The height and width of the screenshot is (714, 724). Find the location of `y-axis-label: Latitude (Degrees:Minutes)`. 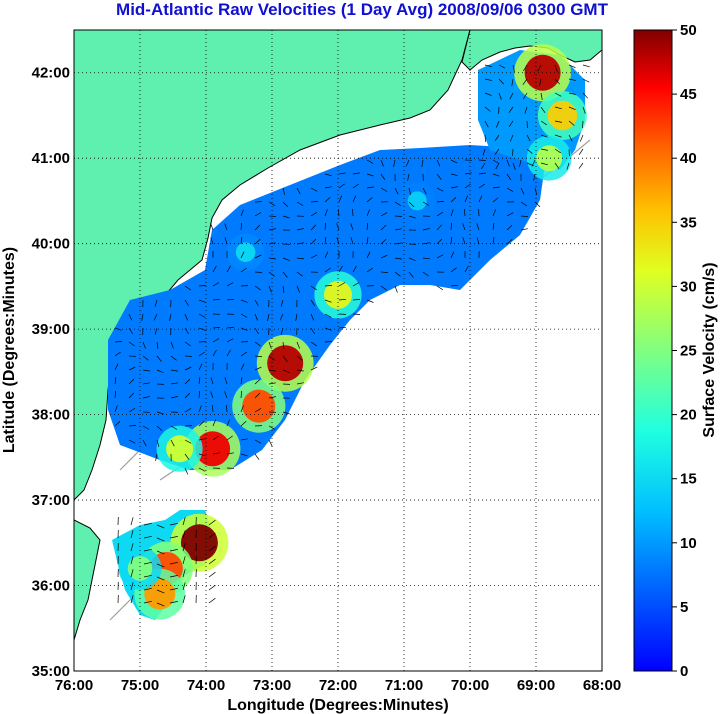

y-axis-label: Latitude (Degrees:Minutes) is located at coordinates (9, 350).